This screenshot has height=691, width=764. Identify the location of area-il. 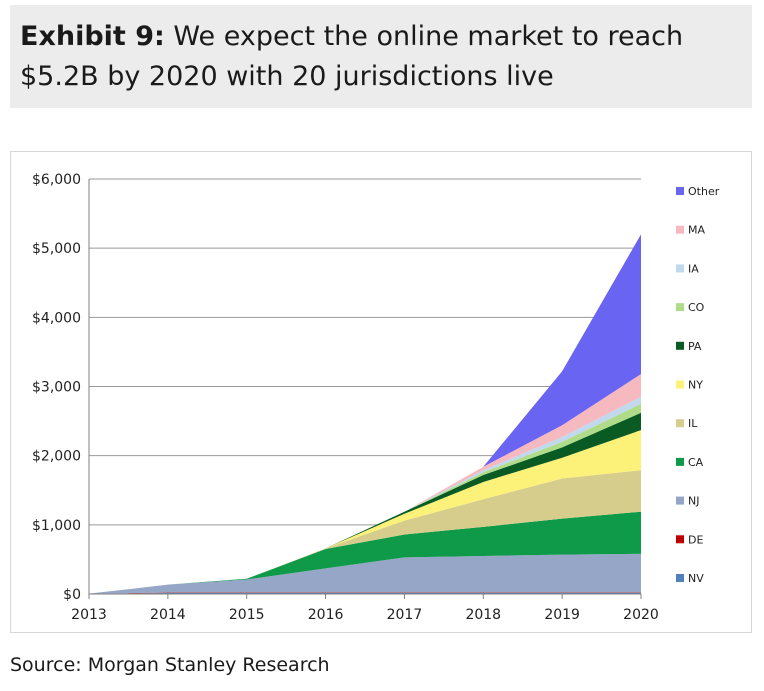
(365, 532).